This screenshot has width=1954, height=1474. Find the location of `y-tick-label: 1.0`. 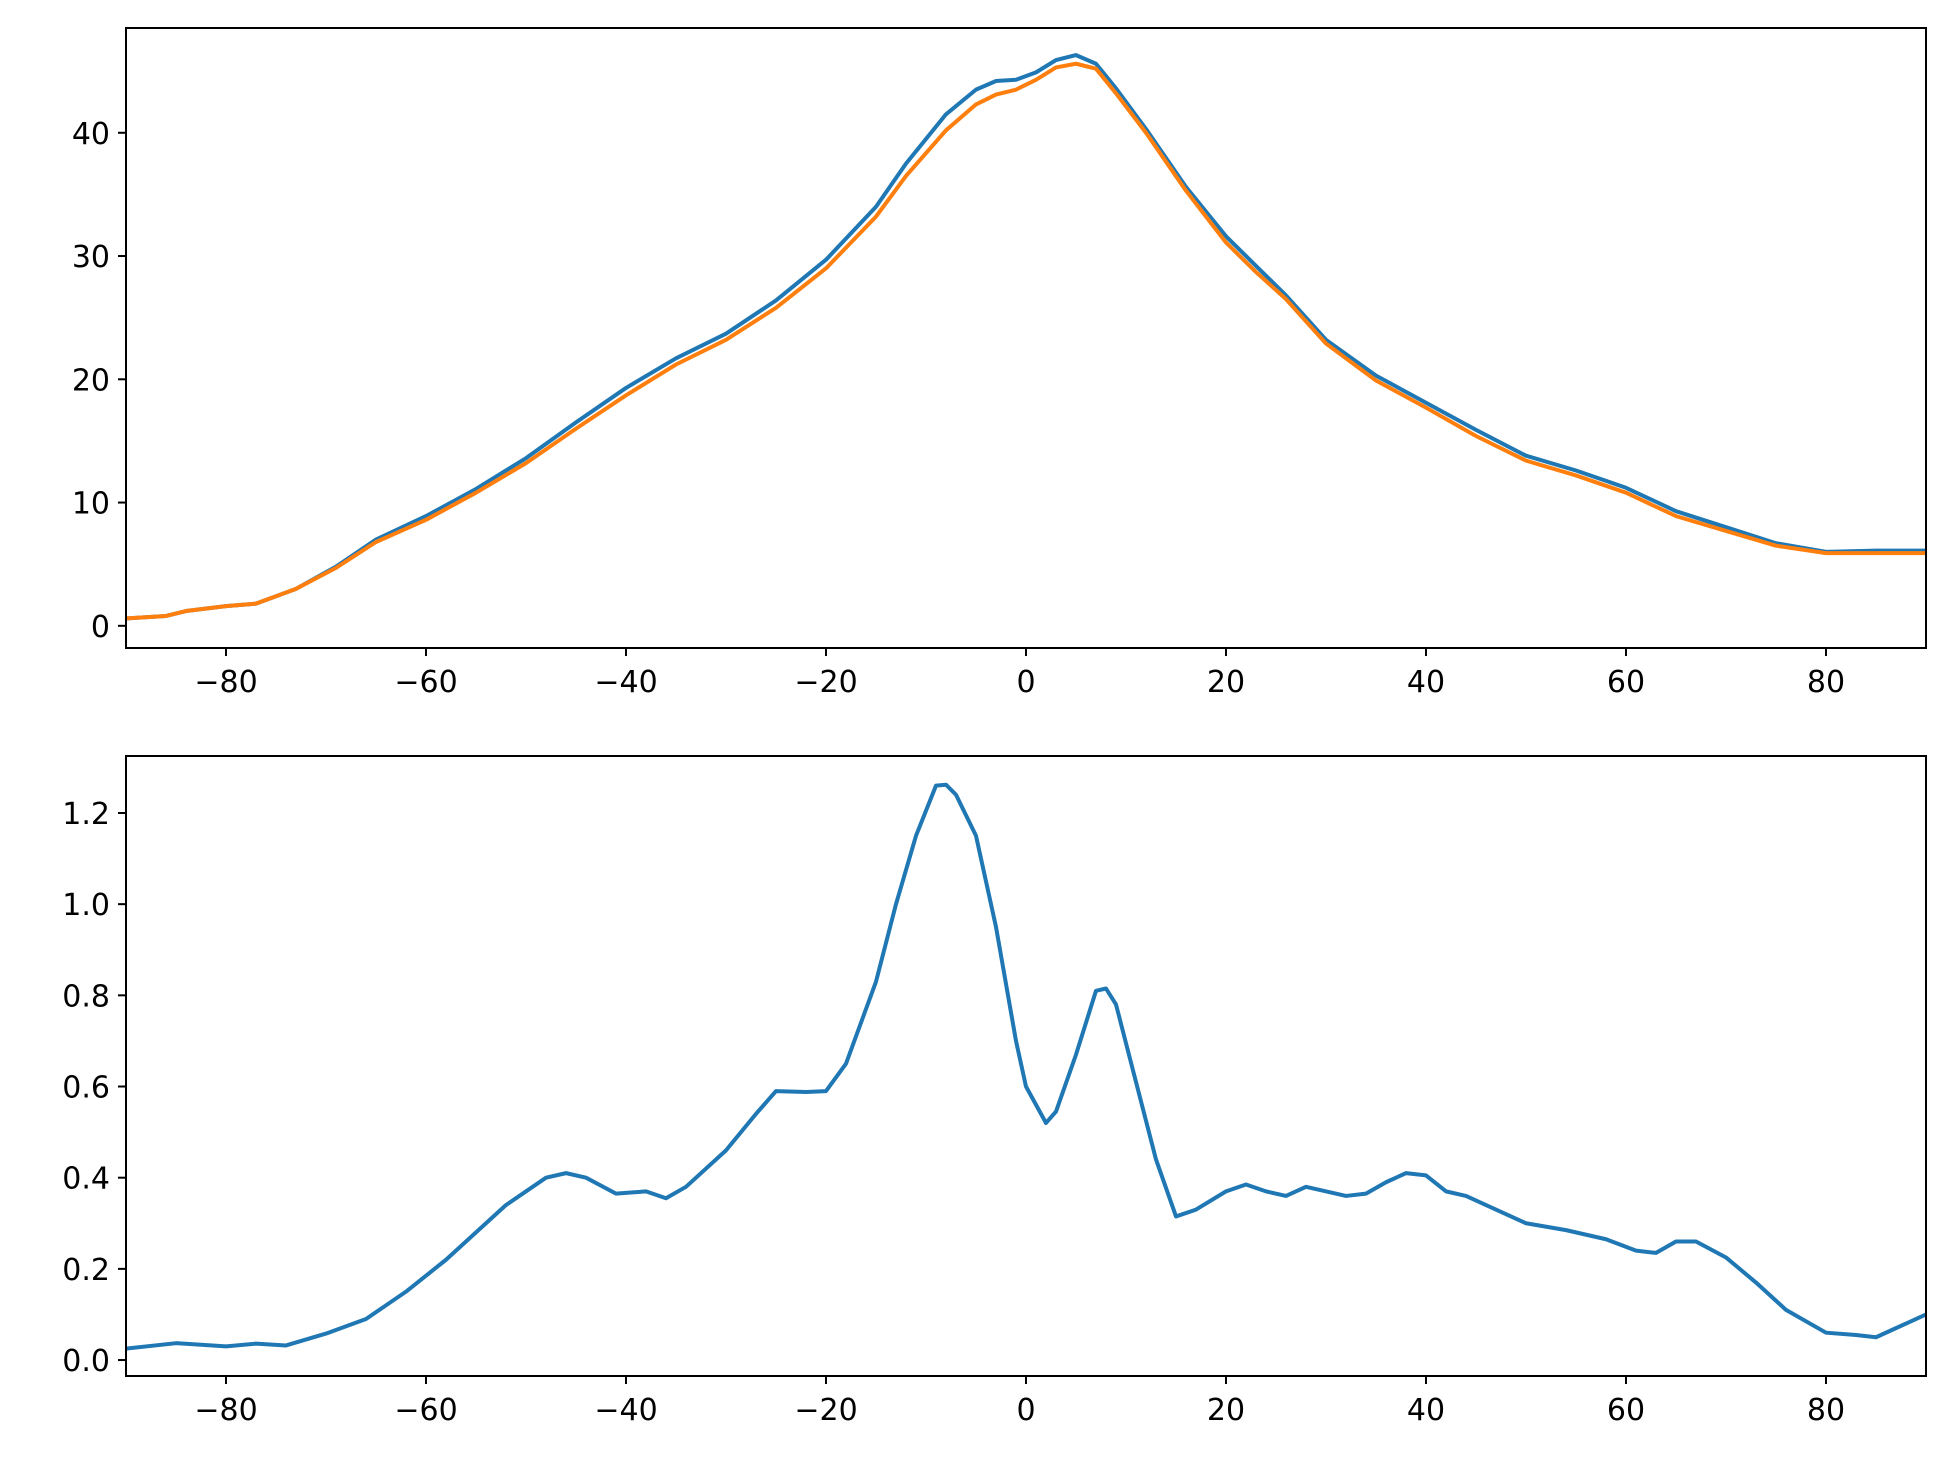

y-tick-label: 1.0 is located at coordinates (86, 905).